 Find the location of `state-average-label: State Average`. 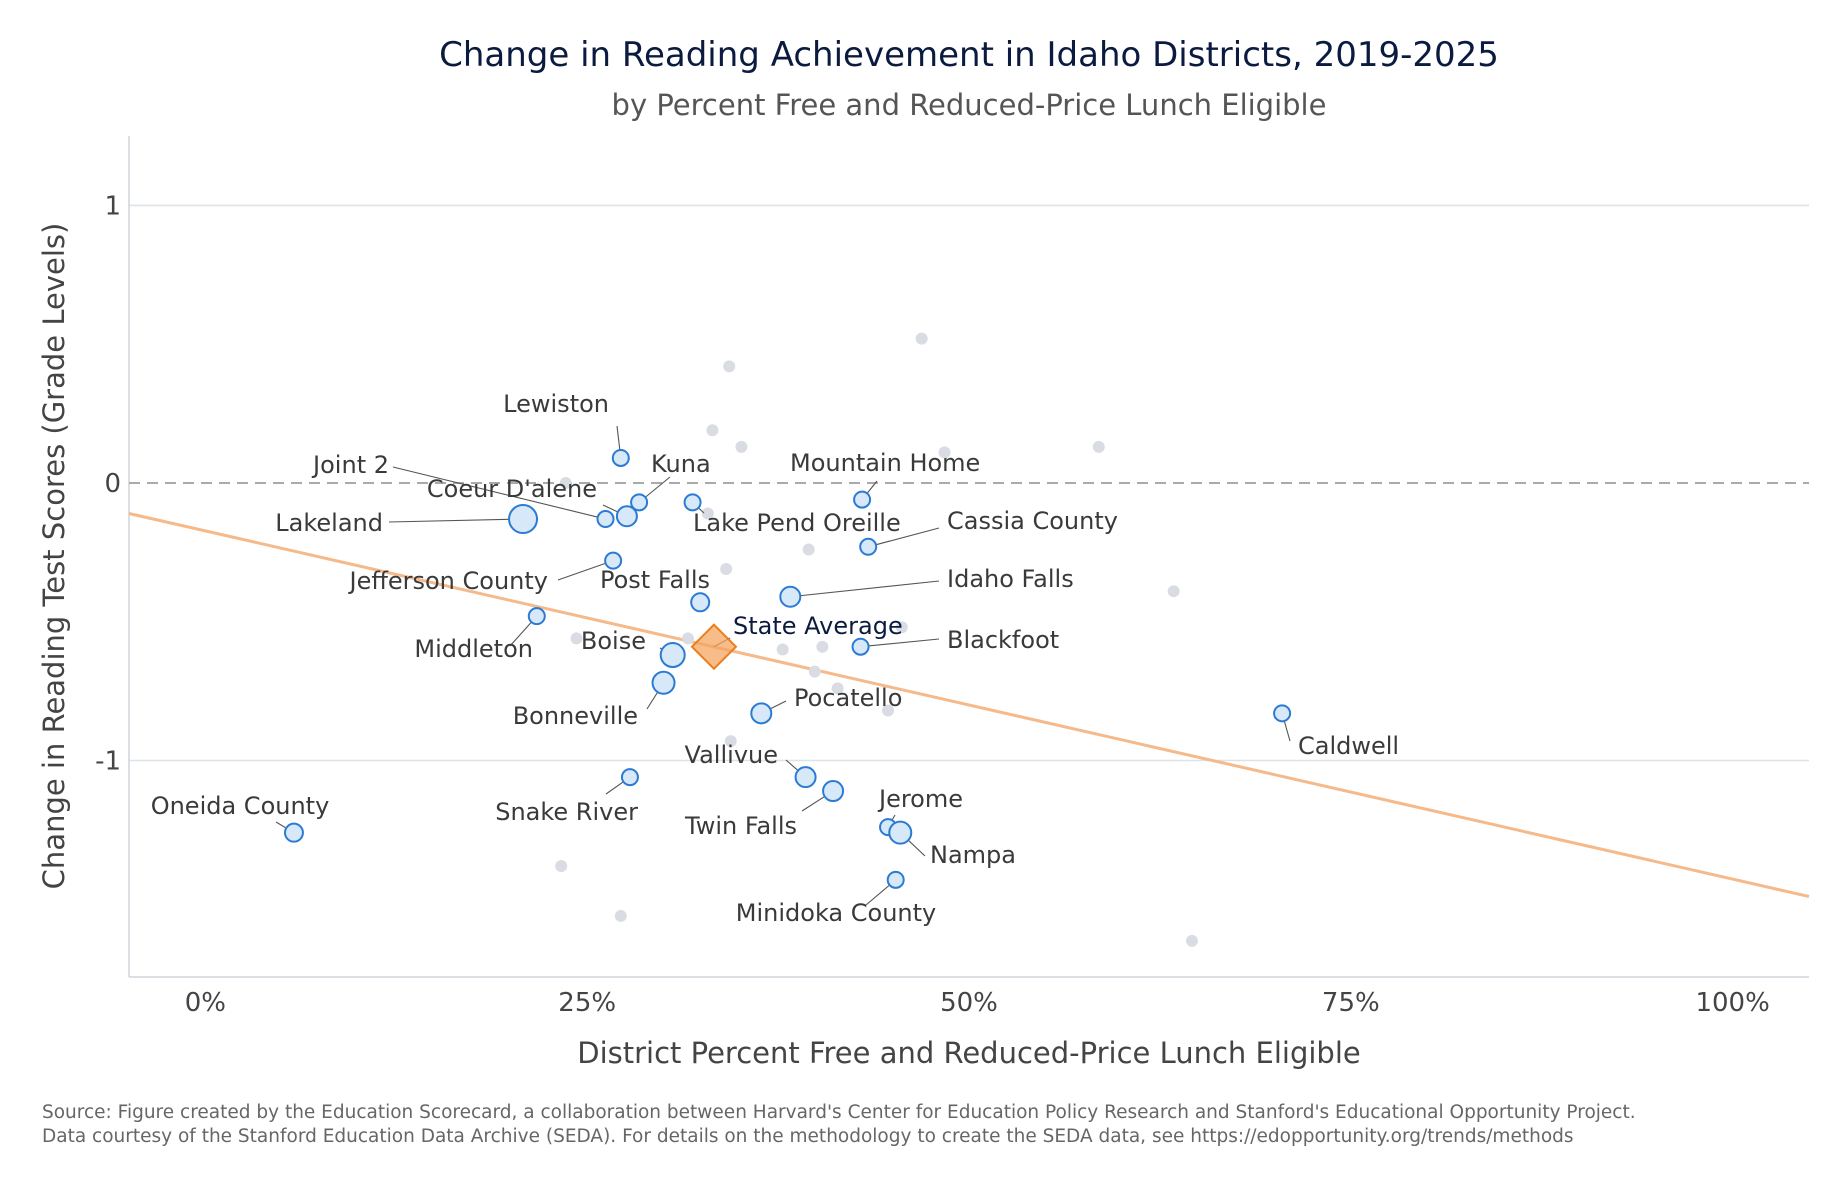

state-average-label: State Average is located at coordinates (818, 626).